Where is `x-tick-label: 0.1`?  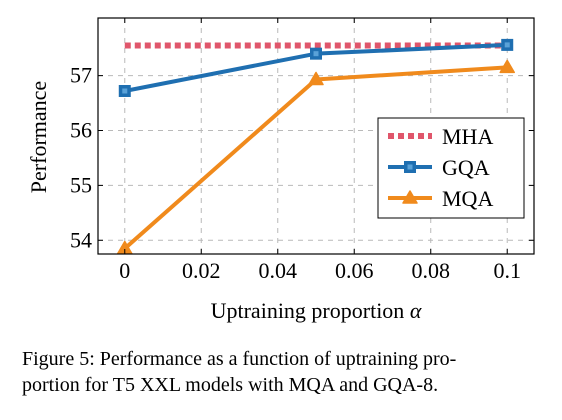
x-tick-label: 0.1 is located at coordinates (507, 270).